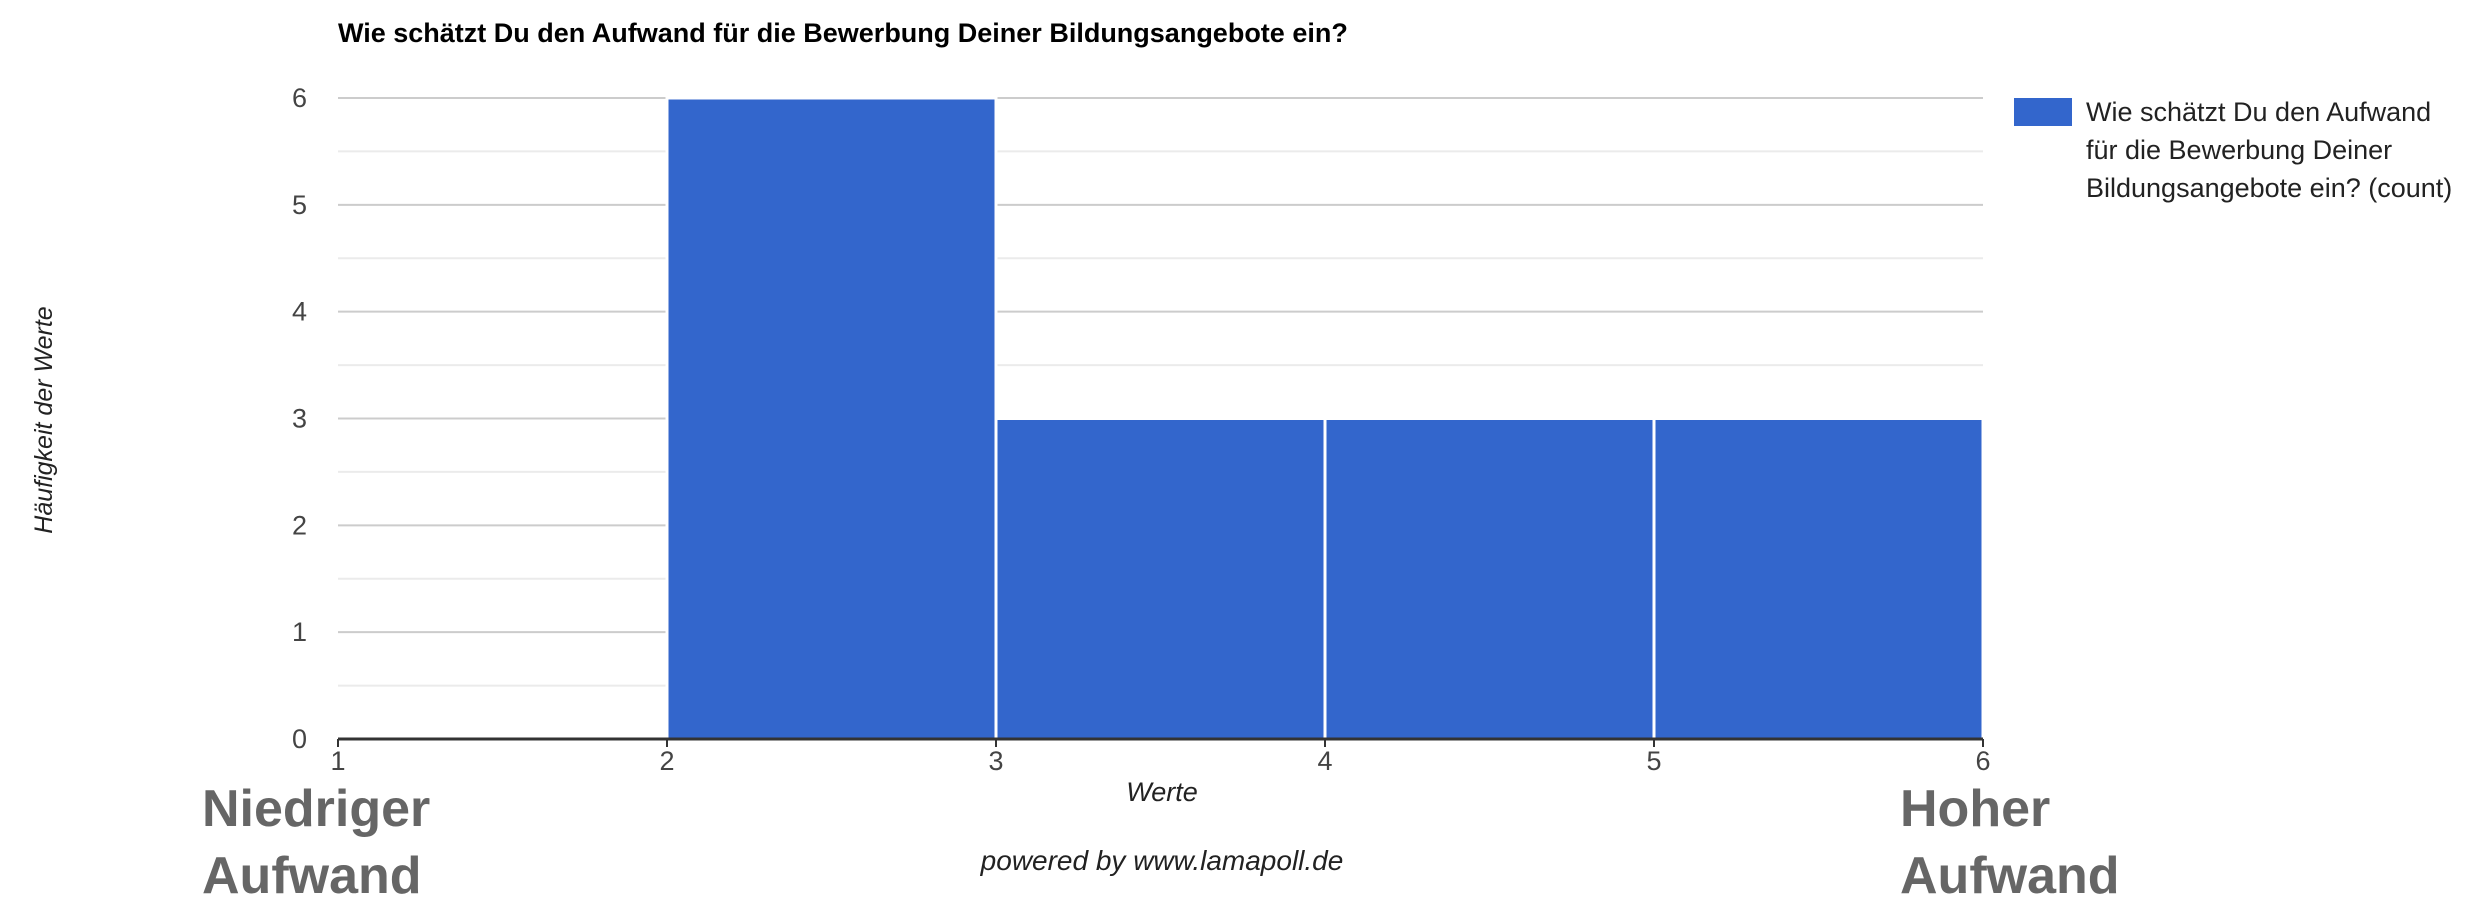 This screenshot has width=2484, height=899. What do you see at coordinates (299, 739) in the screenshot?
I see `y-tick-label: 0` at bounding box center [299, 739].